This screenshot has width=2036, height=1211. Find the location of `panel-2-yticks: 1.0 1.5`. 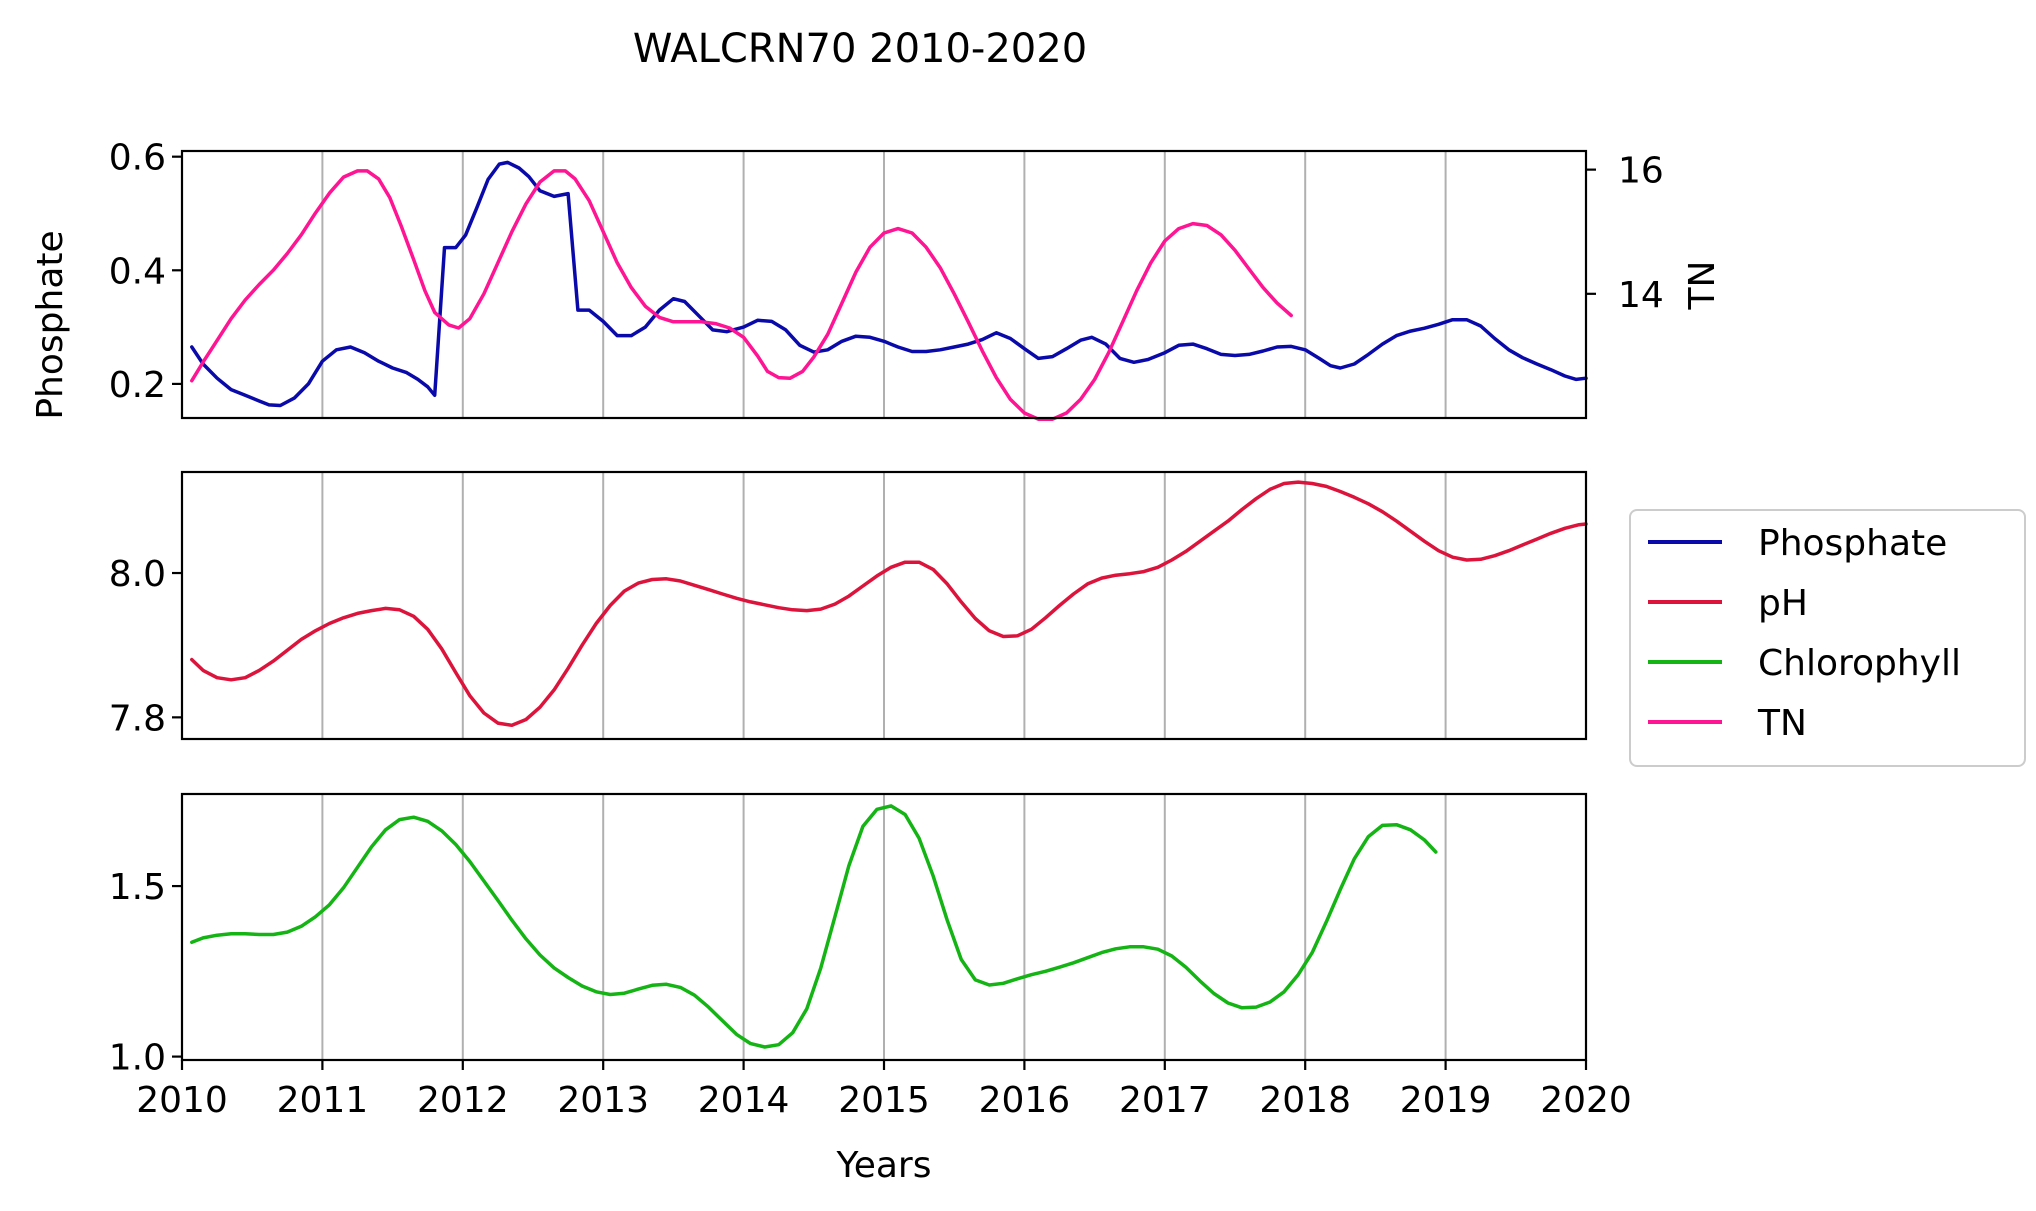

panel-2-yticks: 1.0 1.5 is located at coordinates (145, 973).